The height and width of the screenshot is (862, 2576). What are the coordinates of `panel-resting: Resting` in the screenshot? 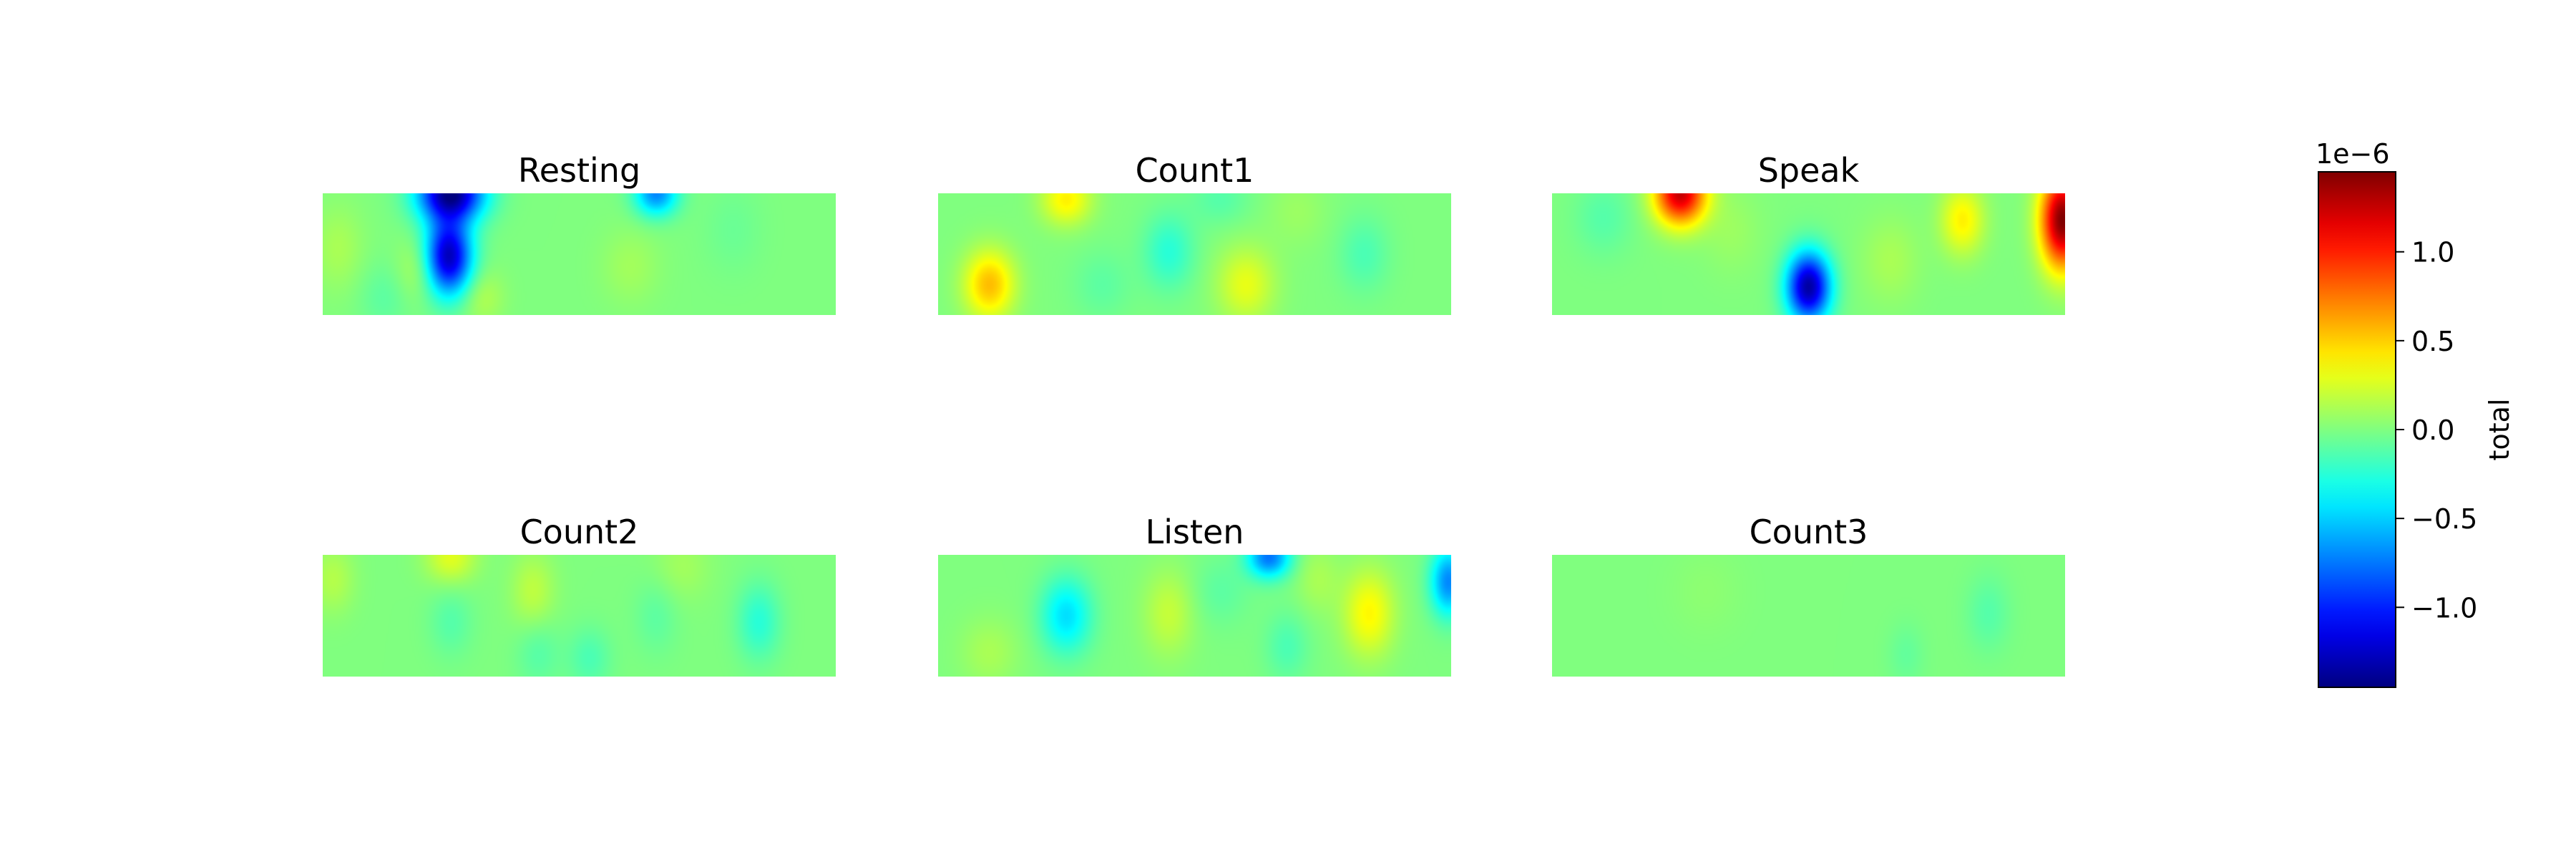 It's located at (579, 233).